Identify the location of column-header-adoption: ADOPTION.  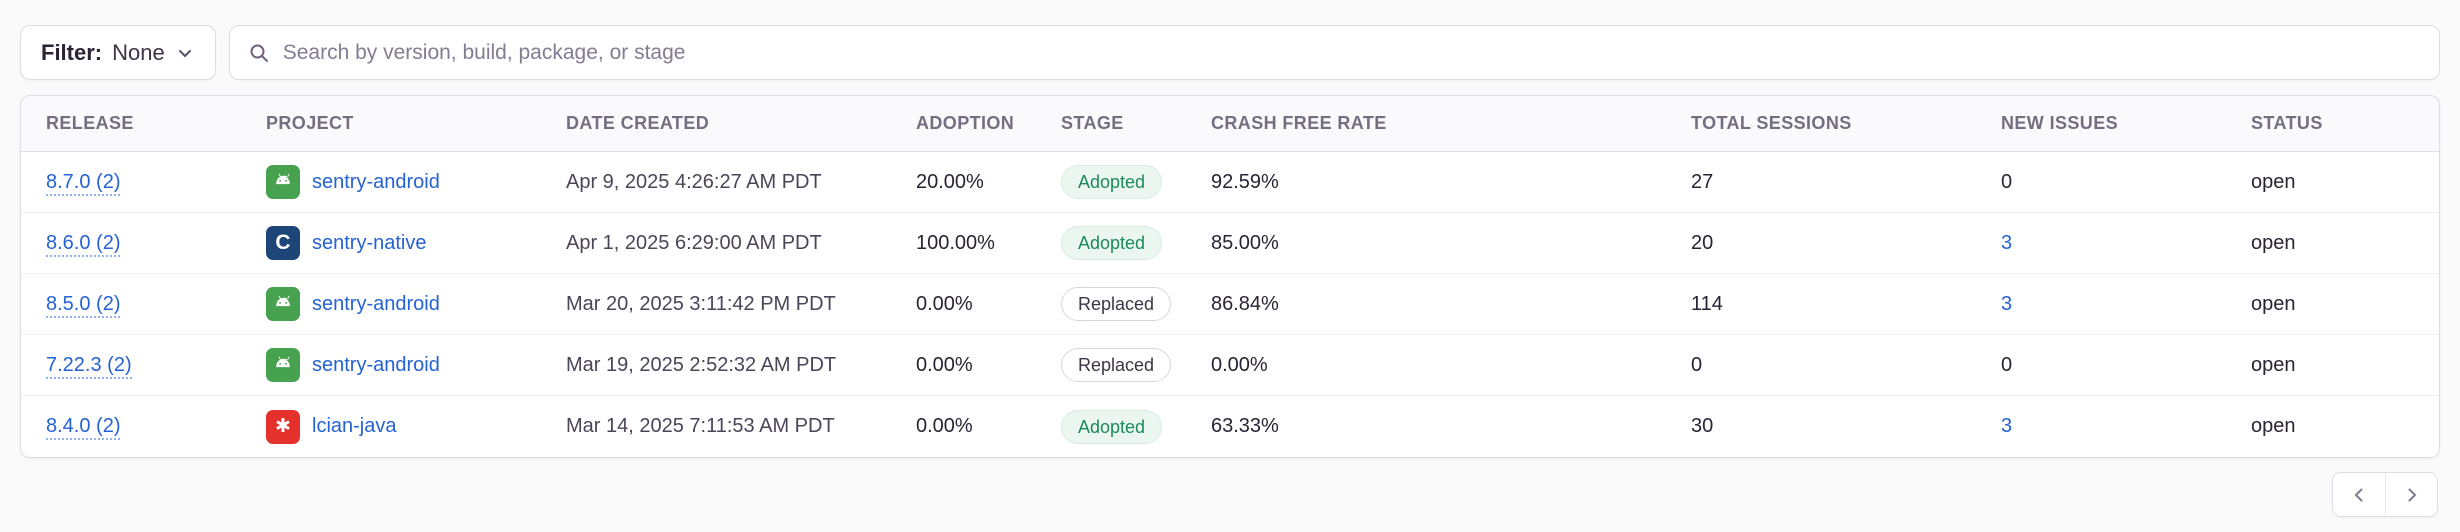
(965, 123).